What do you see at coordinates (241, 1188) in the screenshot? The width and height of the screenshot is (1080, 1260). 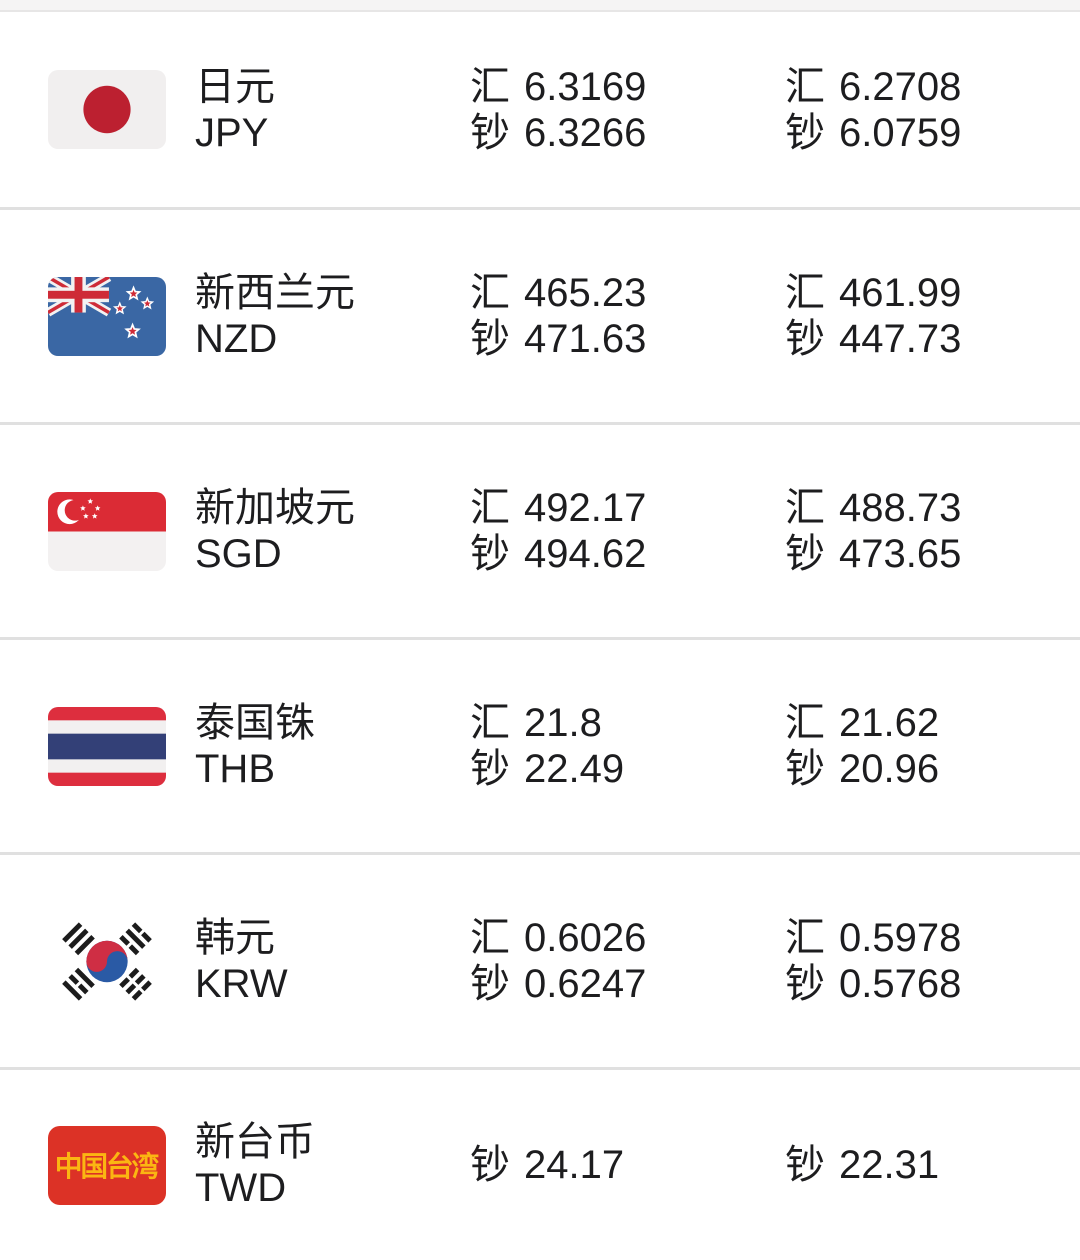 I see `currency-code: TWD` at bounding box center [241, 1188].